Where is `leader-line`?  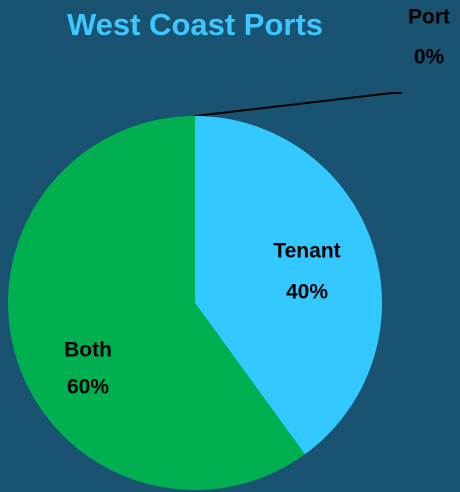 leader-line is located at coordinates (298, 104).